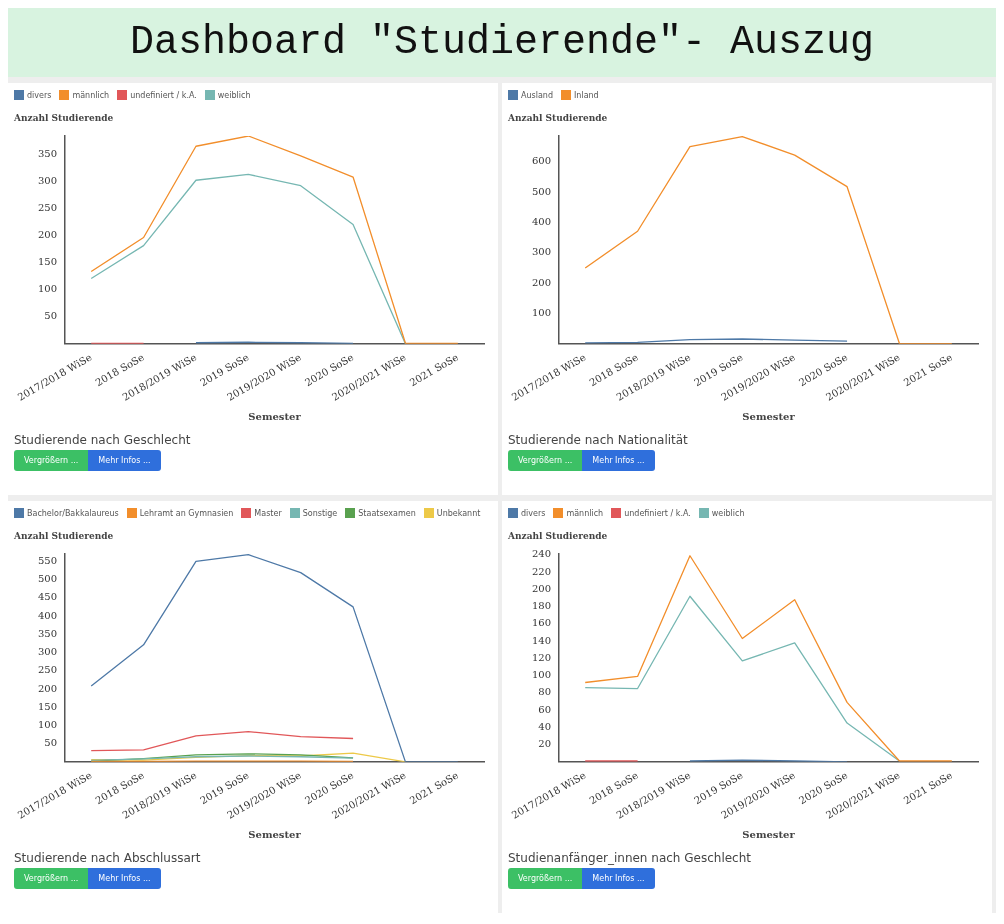  I want to click on y-tick-label: 140, so click(541, 640).